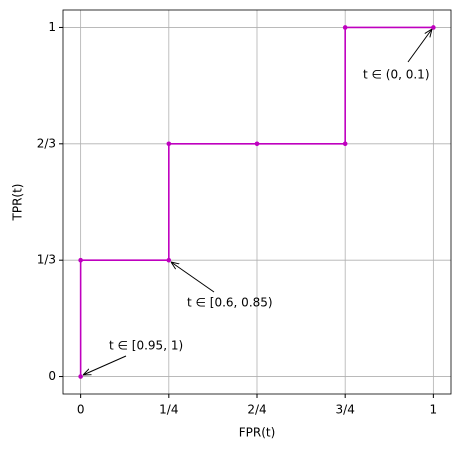  What do you see at coordinates (168, 410) in the screenshot?
I see `x-tick-label: 1/4` at bounding box center [168, 410].